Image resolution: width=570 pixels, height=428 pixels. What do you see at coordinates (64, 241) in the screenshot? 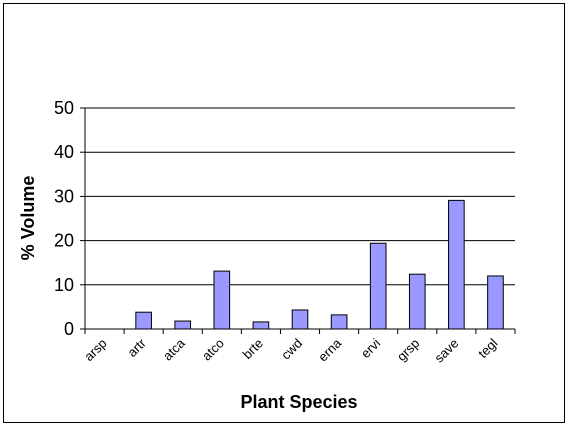
I see `y-tick-label: 20` at bounding box center [64, 241].